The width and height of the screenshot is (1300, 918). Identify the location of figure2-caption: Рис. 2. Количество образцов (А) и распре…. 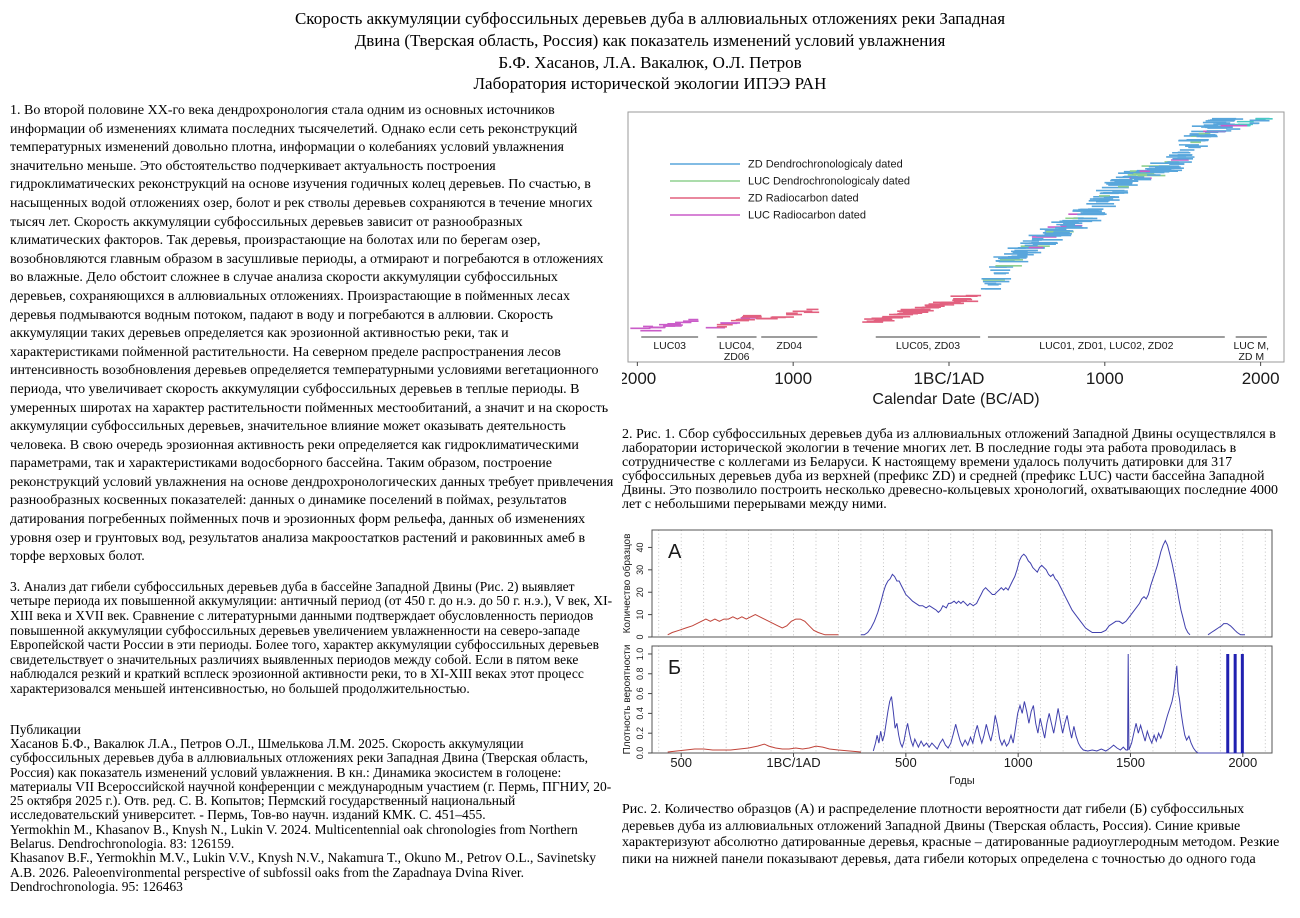
(951, 834).